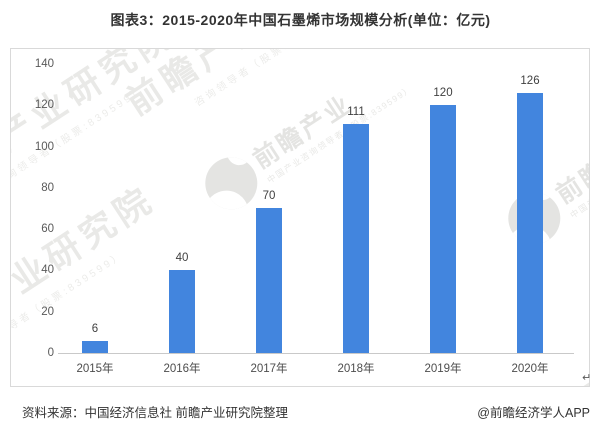  What do you see at coordinates (95, 347) in the screenshot?
I see `bar-2015年` at bounding box center [95, 347].